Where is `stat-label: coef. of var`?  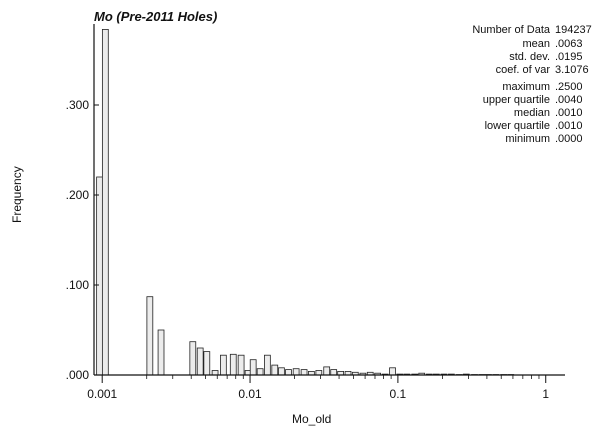 stat-label: coef. of var is located at coordinates (522, 70).